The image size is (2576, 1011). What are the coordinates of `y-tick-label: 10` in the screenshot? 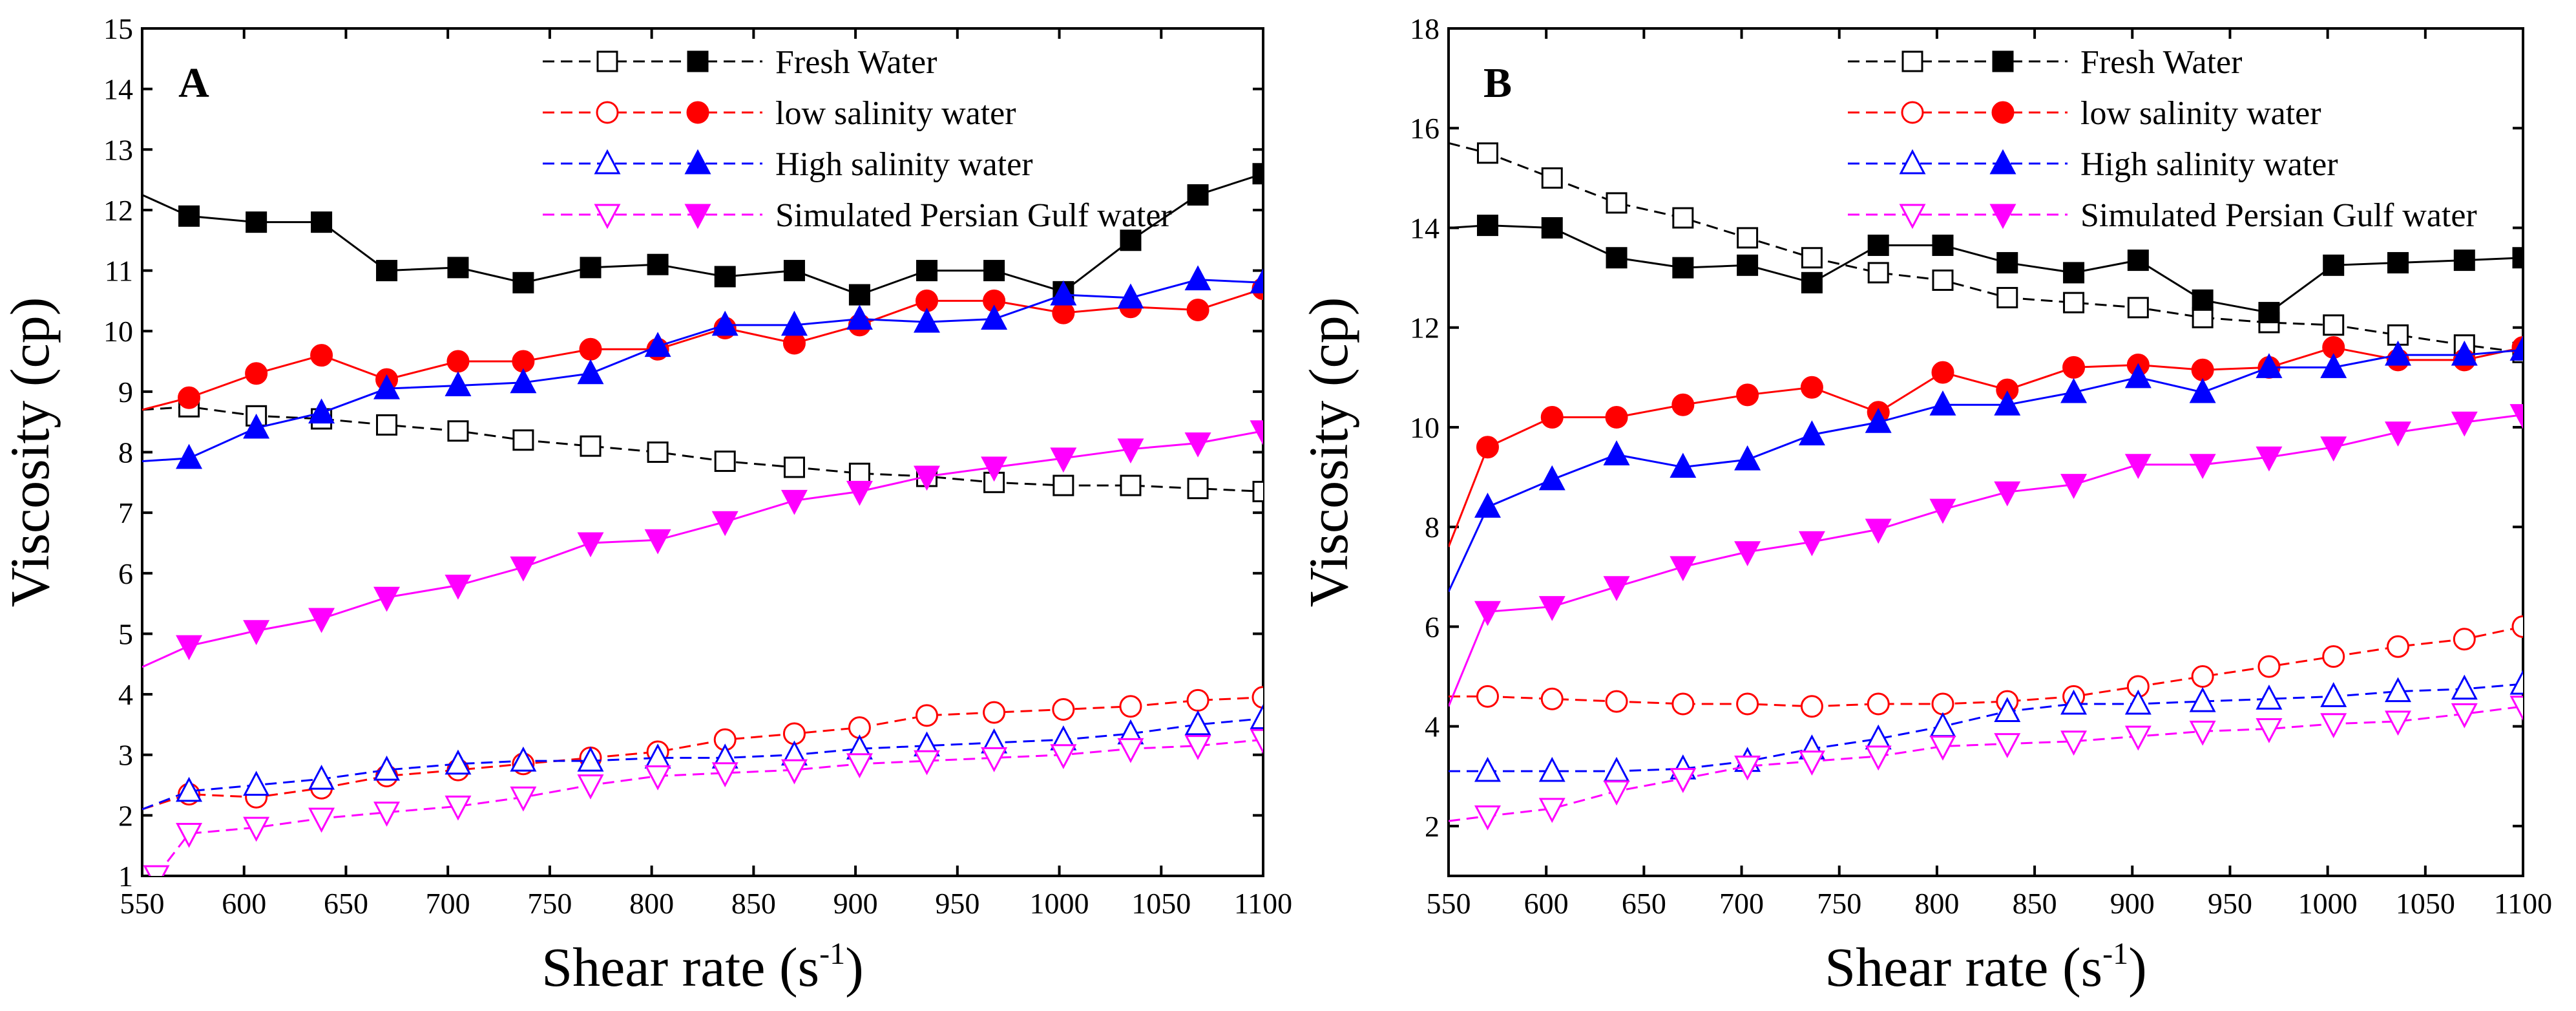 It's located at (118, 332).